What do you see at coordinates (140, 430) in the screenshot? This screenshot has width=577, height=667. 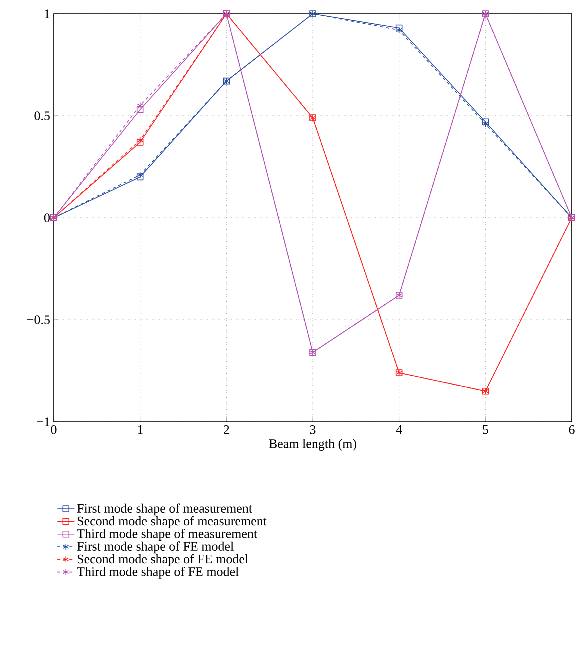 I see `x-tick-label: 1` at bounding box center [140, 430].